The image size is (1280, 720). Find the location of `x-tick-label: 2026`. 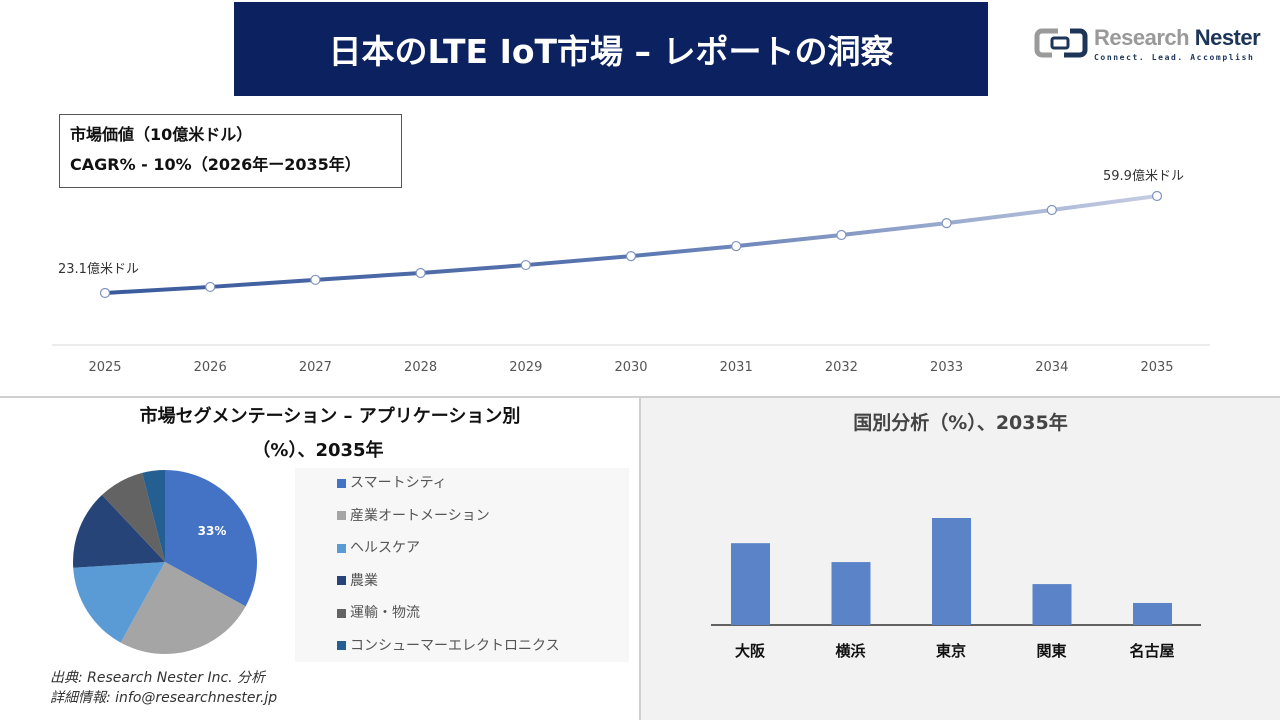

x-tick-label: 2026 is located at coordinates (210, 367).